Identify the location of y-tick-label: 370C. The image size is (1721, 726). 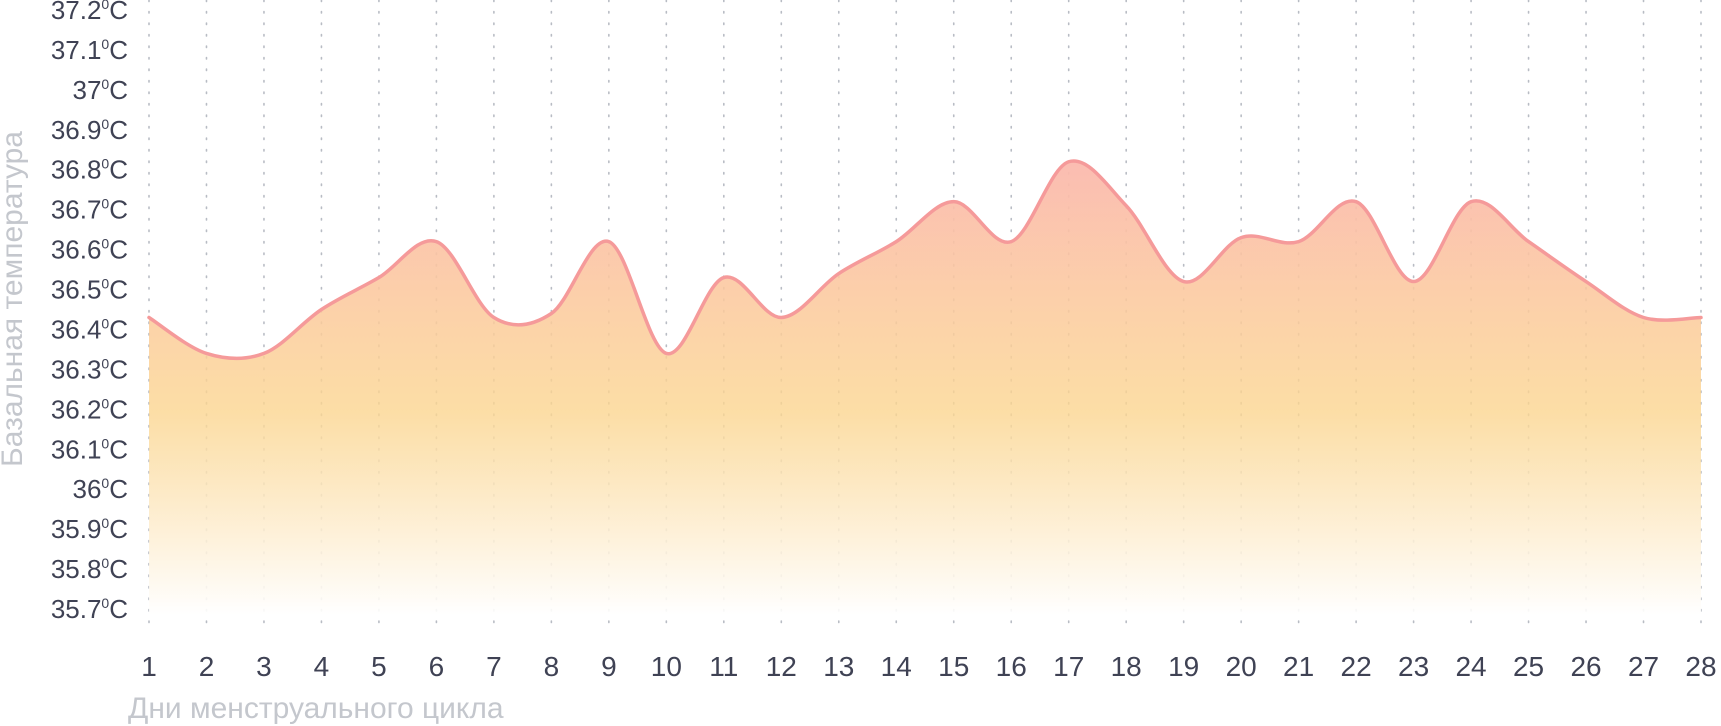
(101, 90).